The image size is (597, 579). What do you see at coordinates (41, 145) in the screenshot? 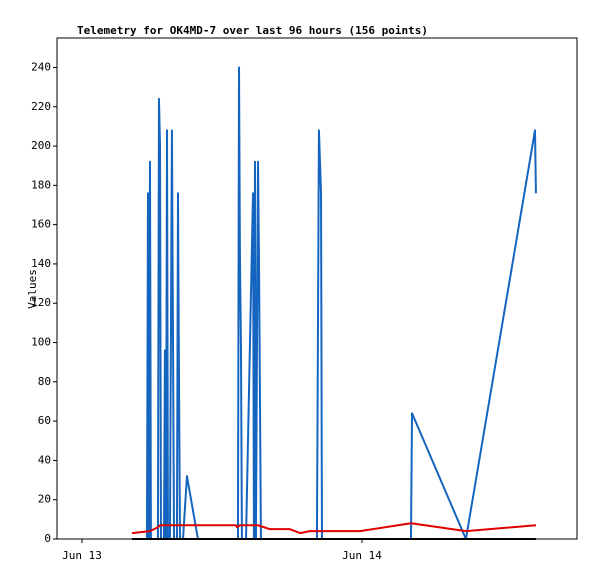
I see `y-tick-label: 200` at bounding box center [41, 145].